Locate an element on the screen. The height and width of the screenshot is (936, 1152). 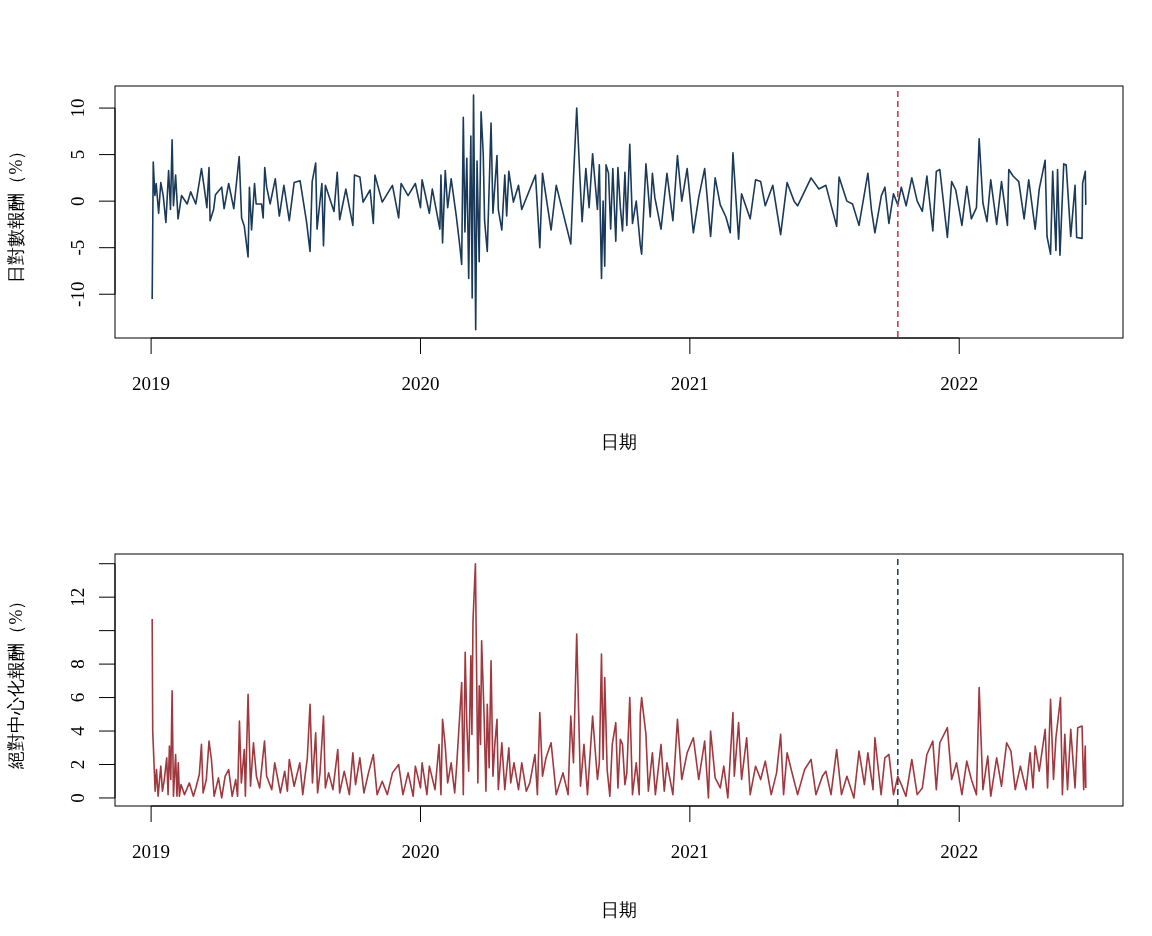
y-tick-label: 4 is located at coordinates (78, 730).